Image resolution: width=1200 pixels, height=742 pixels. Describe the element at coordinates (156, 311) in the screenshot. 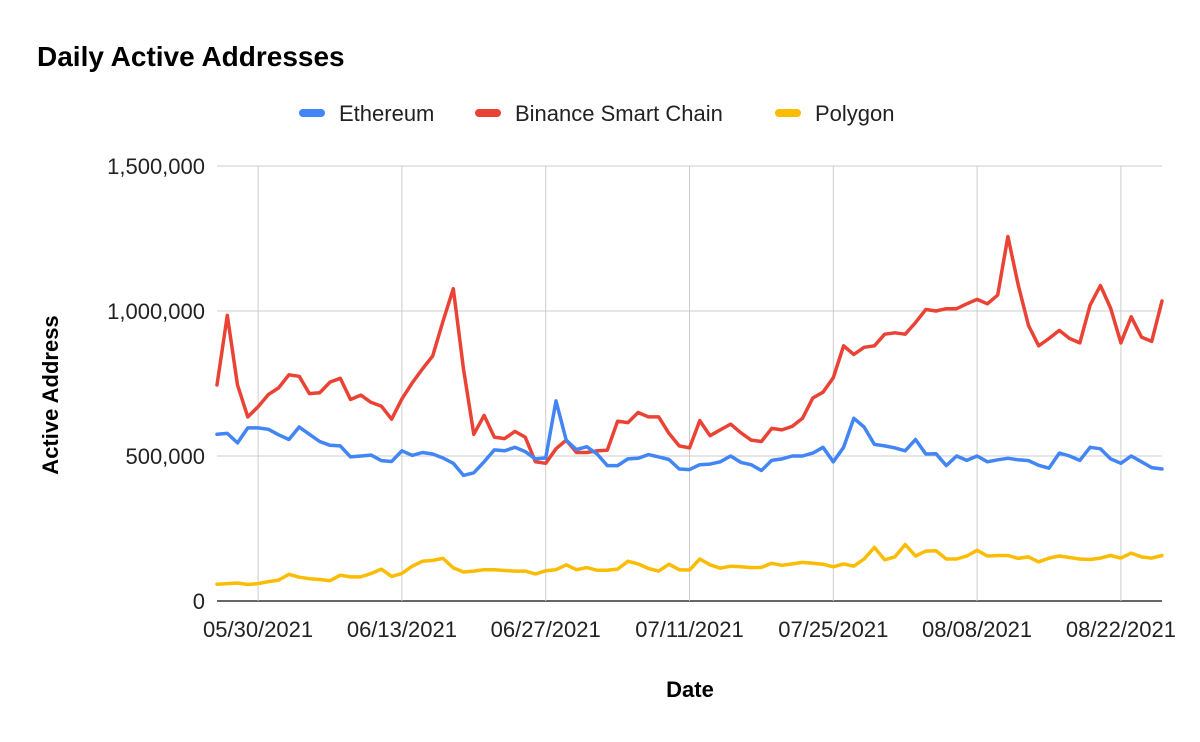

I see `y-tick-label: 1,000,000` at that location.